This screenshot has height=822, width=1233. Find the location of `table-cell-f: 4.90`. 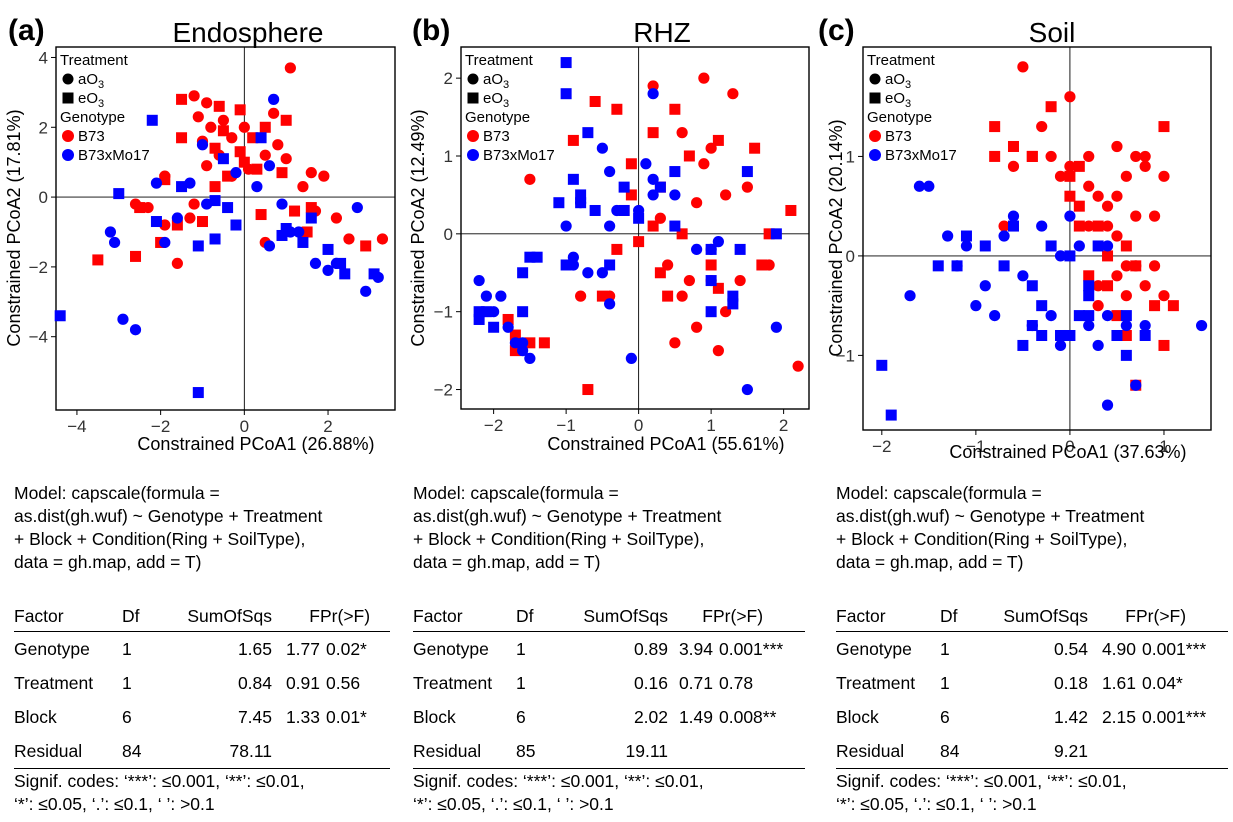

table-cell-f: 4.90 is located at coordinates (1118, 648).